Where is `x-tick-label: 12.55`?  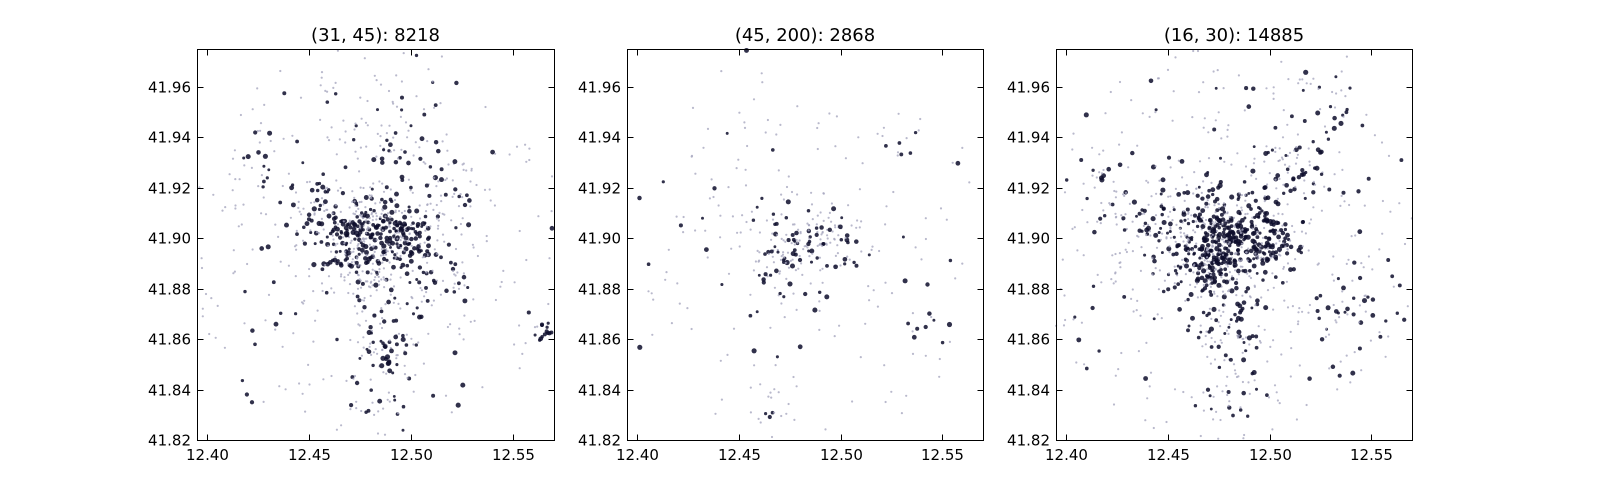
x-tick-label: 12.55 is located at coordinates (513, 455).